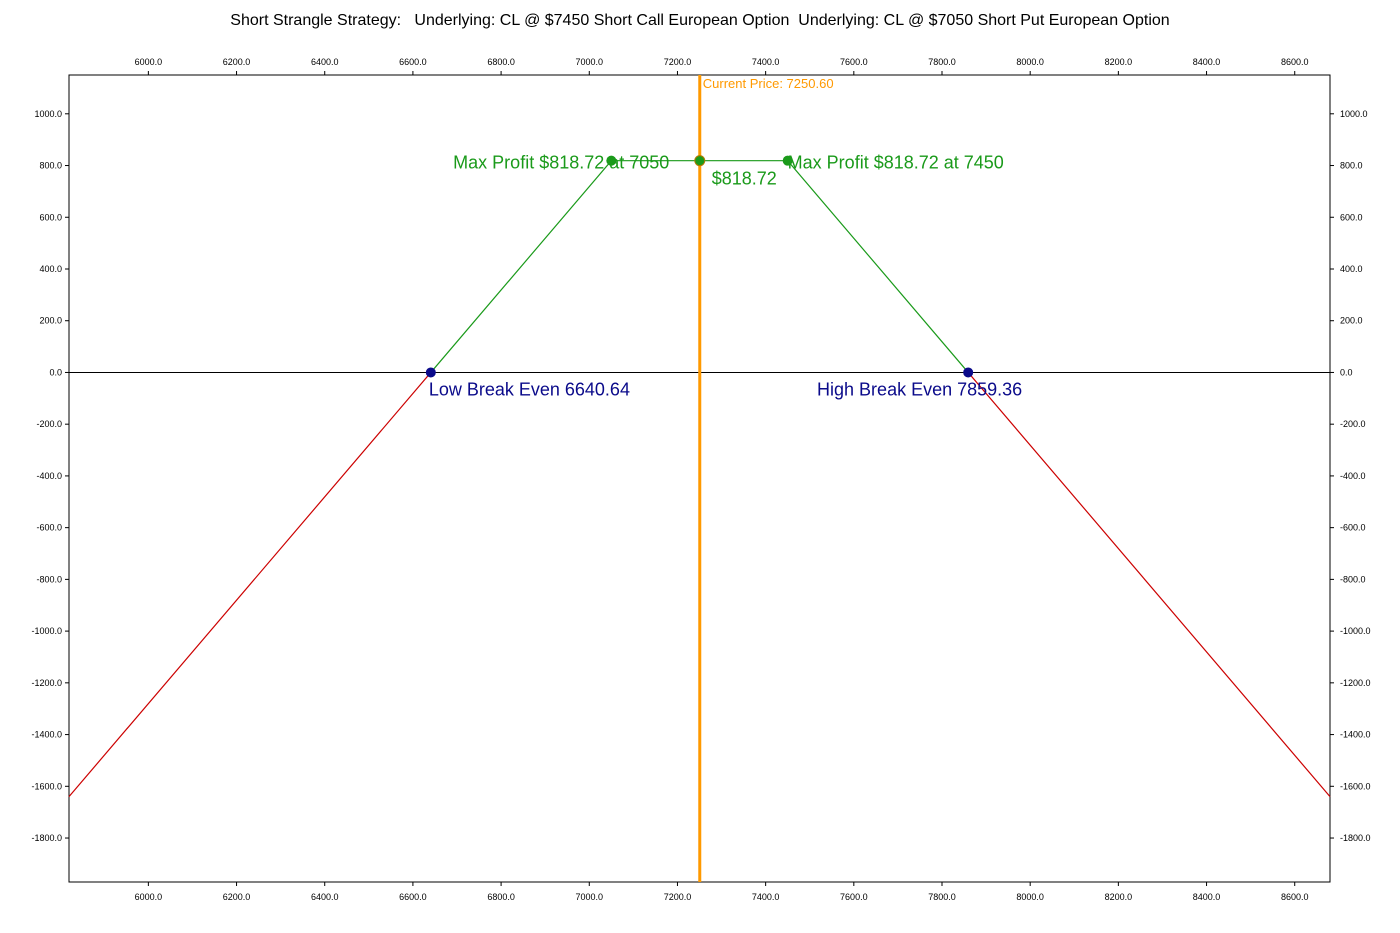 This screenshot has height=933, width=1400. I want to click on x-tick-label-bottom: 6200.0, so click(237, 897).